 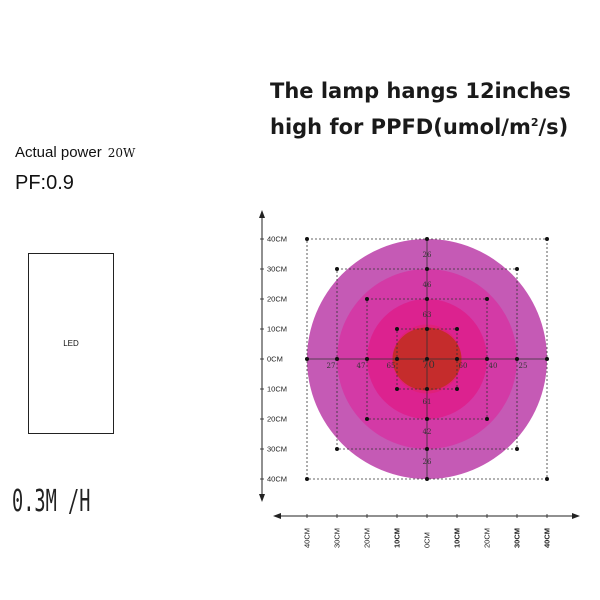 I want to click on y-axis-arrow-down, so click(x=262, y=498).